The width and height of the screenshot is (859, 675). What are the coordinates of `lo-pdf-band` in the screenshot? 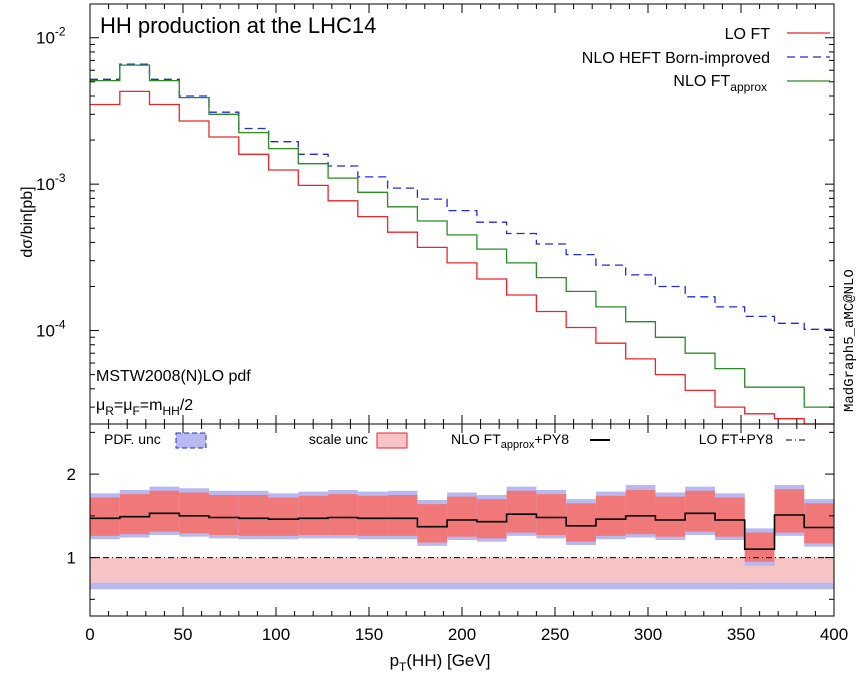 It's located at (462, 586).